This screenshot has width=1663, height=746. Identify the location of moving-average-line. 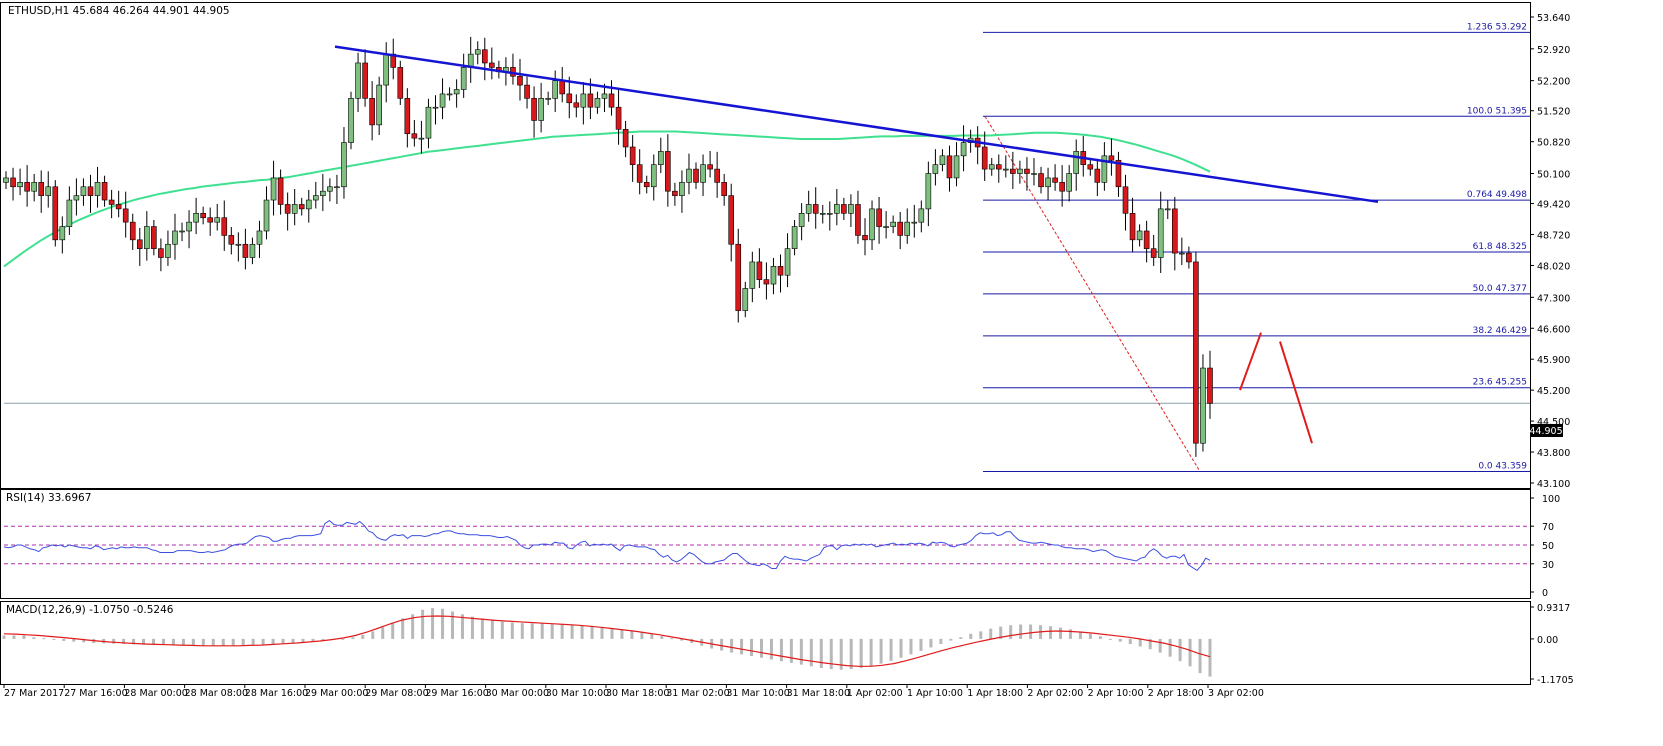
(607, 199).